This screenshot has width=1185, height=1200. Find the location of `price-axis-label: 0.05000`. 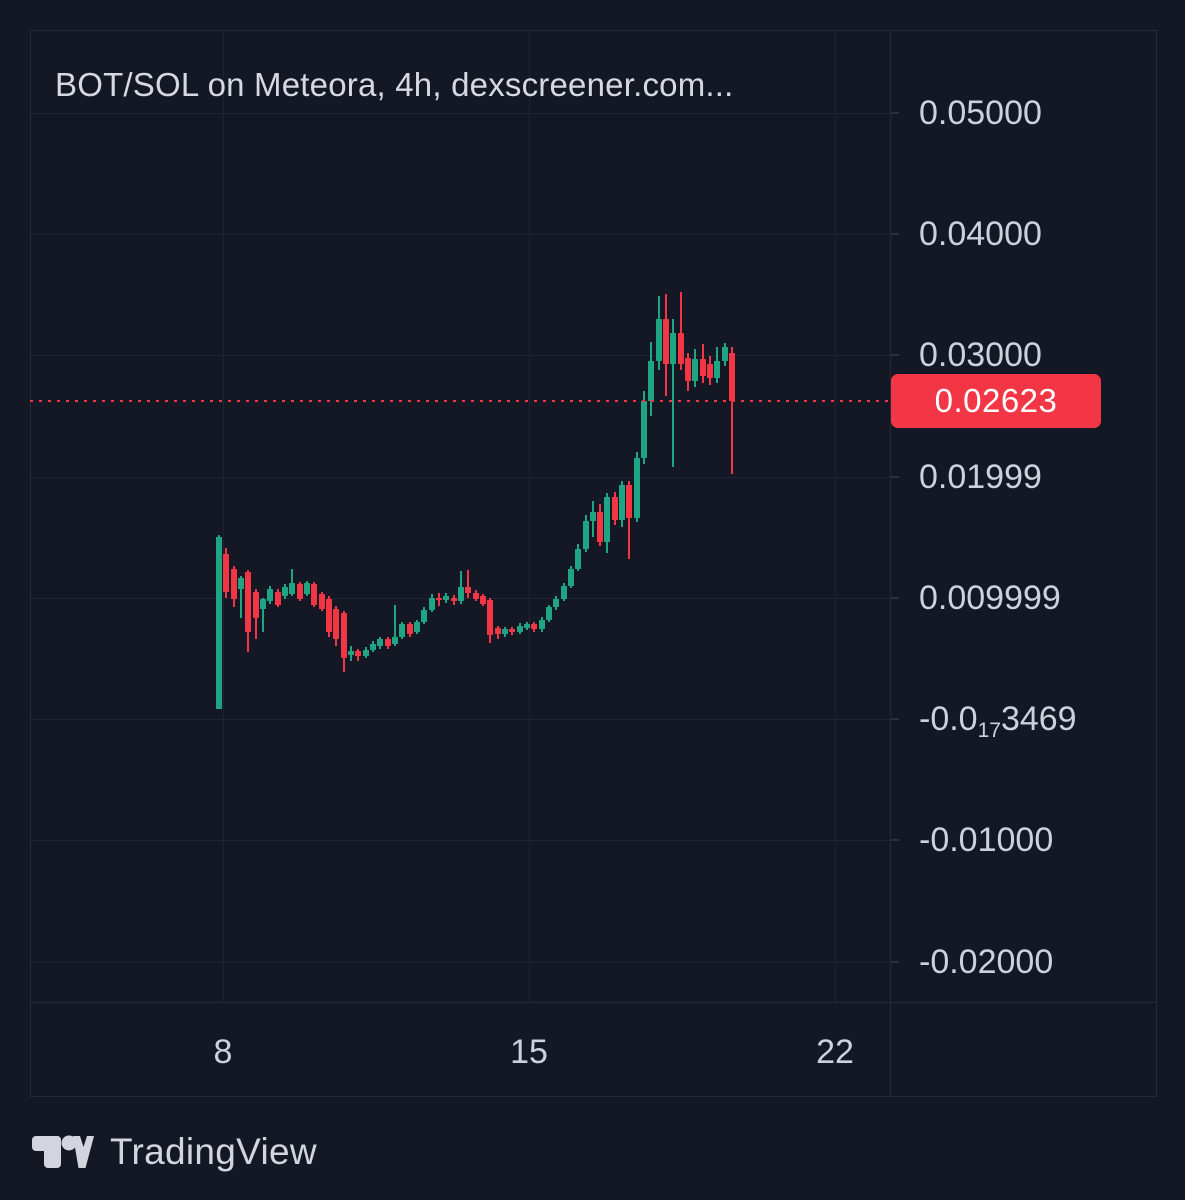

price-axis-label: 0.05000 is located at coordinates (980, 113).